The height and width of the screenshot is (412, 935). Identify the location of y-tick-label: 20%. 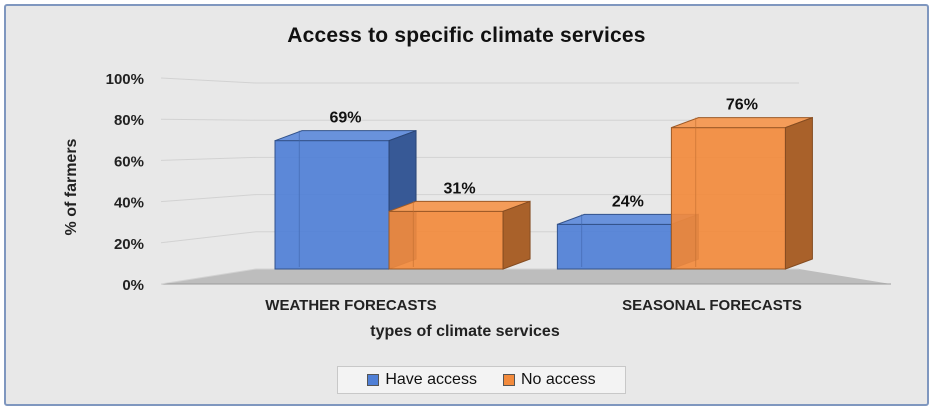
(129, 244).